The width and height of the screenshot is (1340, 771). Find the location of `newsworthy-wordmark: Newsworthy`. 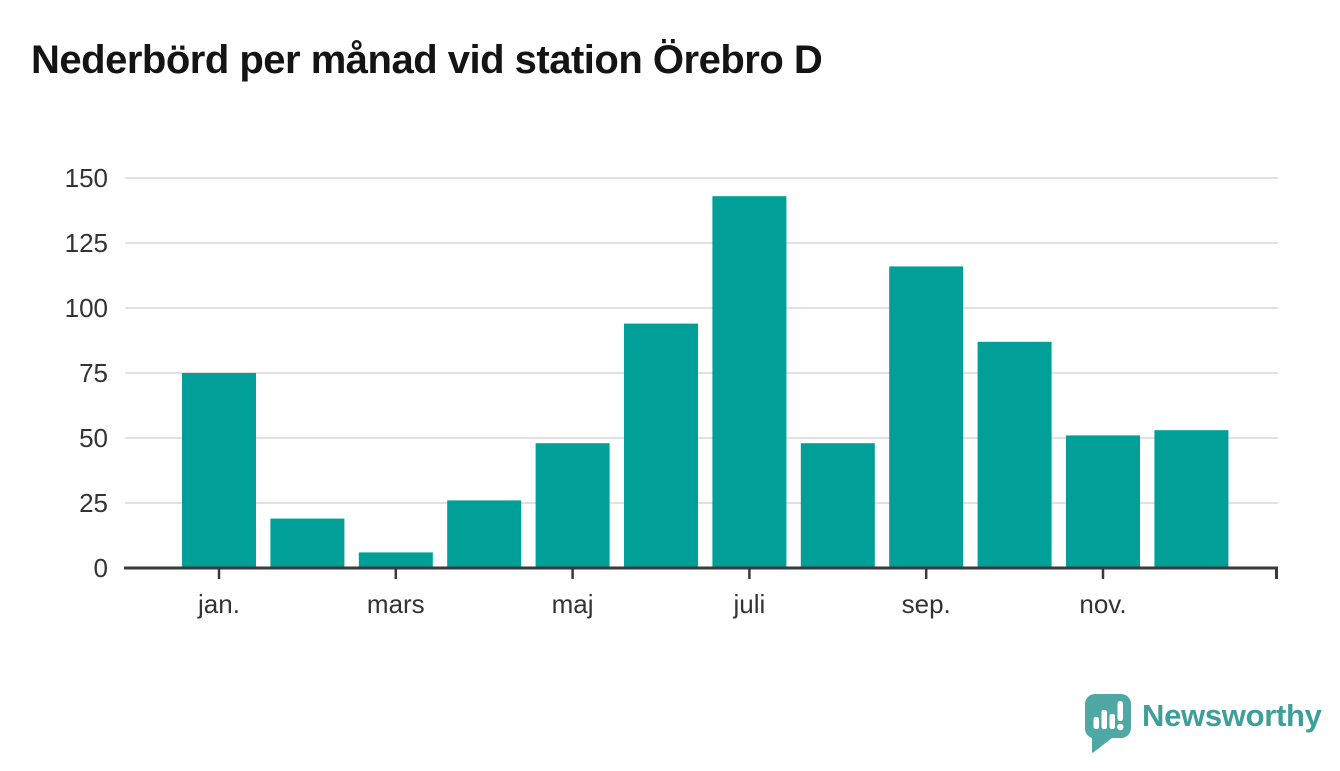

newsworthy-wordmark: Newsworthy is located at coordinates (1232, 715).